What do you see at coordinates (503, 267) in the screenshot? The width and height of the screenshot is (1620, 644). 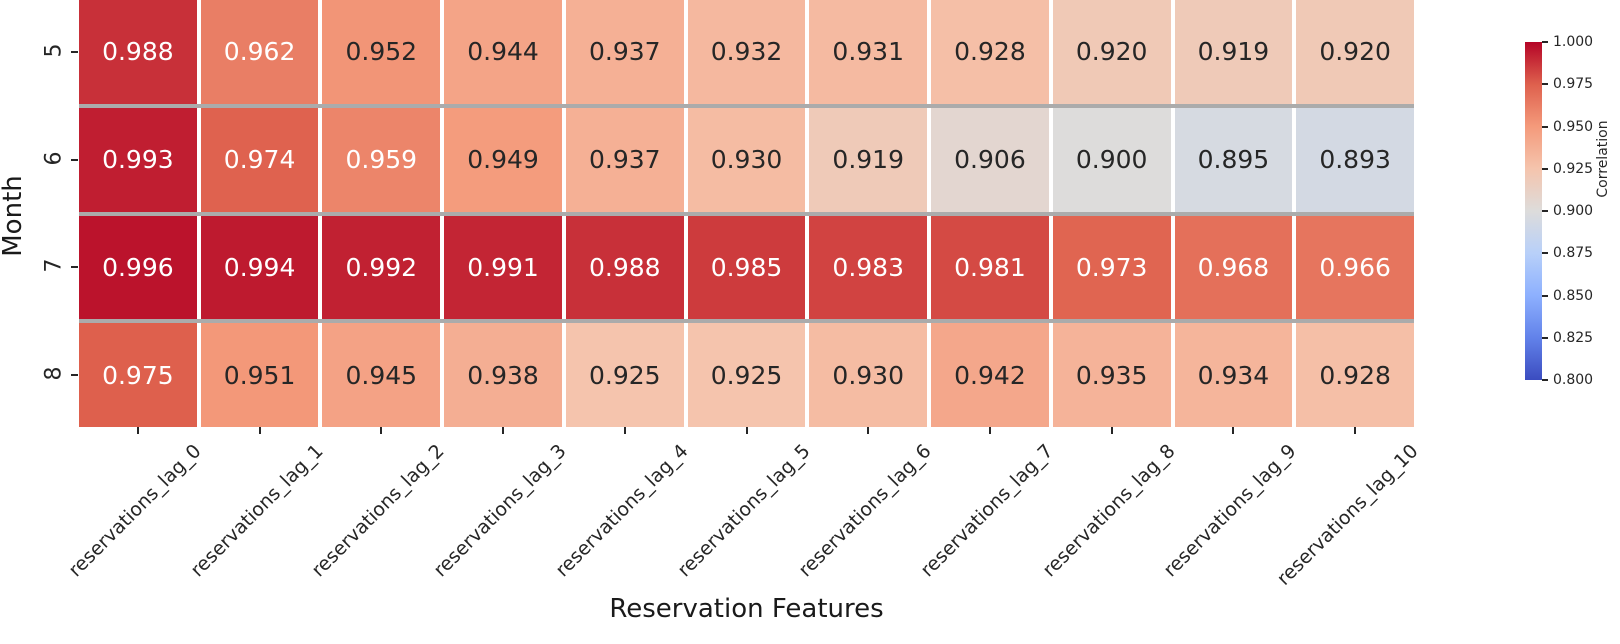 I see `heatmap-cell-7-reservations_lag_3: 0.991` at bounding box center [503, 267].